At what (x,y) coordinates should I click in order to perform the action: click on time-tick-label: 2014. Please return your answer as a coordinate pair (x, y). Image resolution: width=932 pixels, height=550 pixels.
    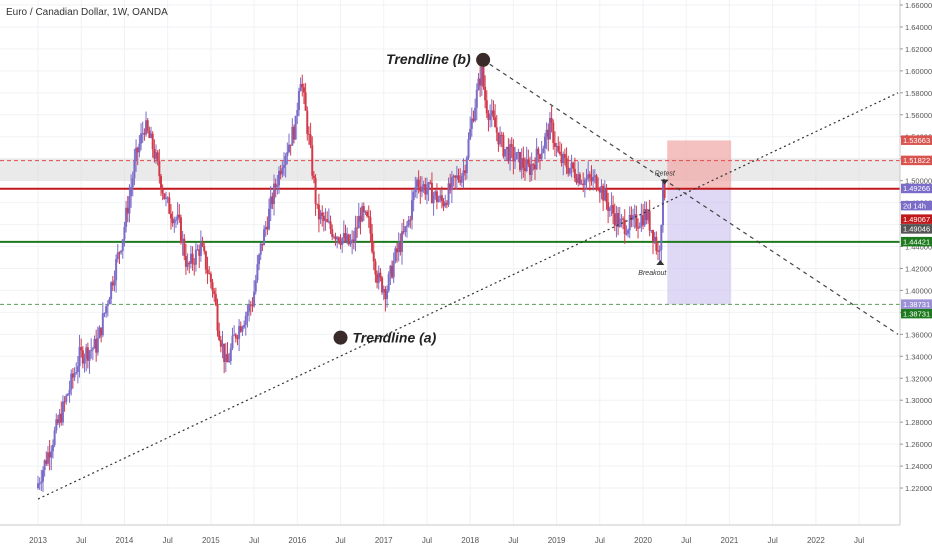
    Looking at the image, I should click on (125, 540).